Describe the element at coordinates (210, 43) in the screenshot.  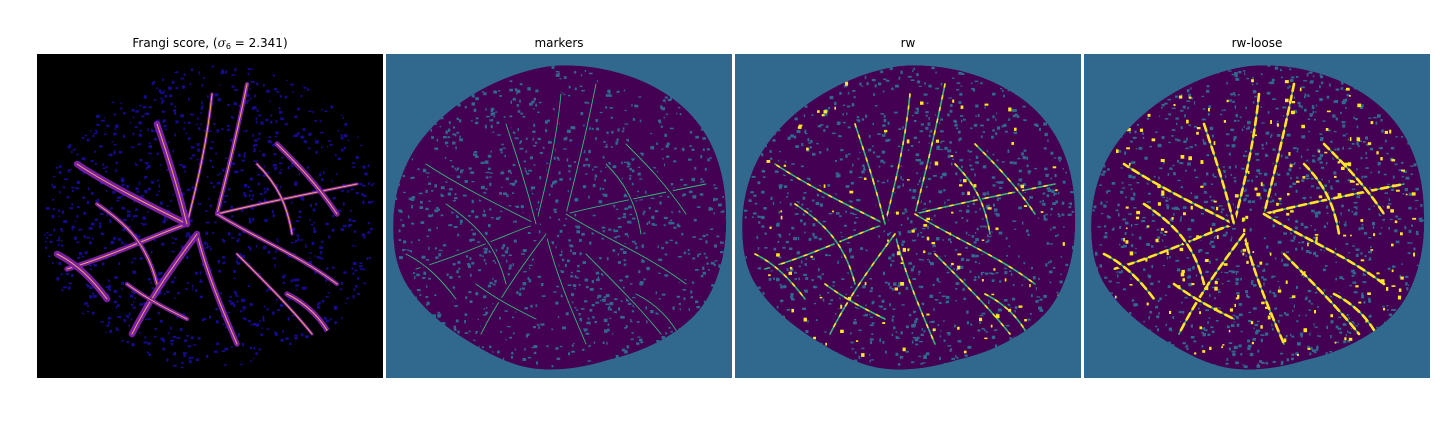
I see `frangi-panel-title: Frangi score, (σ6 = 2.341)` at that location.